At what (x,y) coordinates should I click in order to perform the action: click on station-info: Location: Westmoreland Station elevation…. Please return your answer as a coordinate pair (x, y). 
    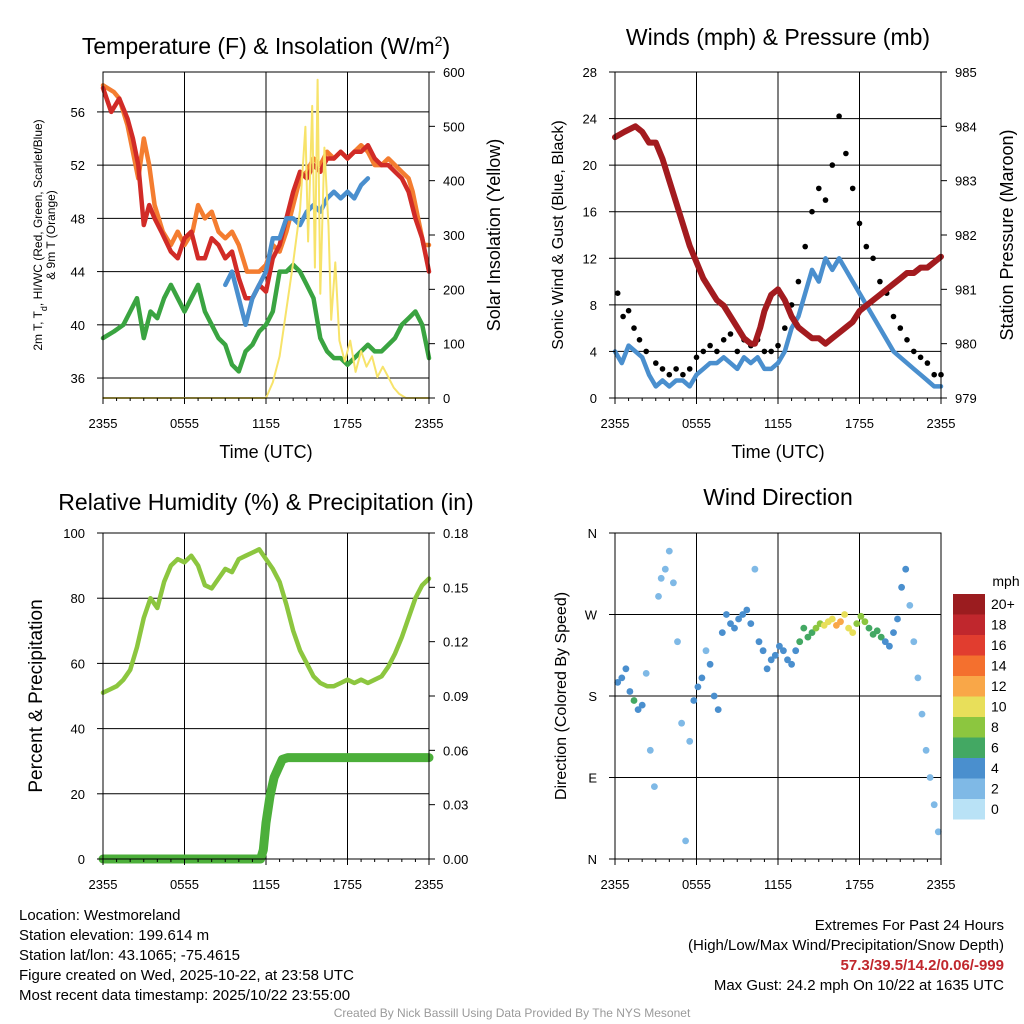
    Looking at the image, I should click on (186, 956).